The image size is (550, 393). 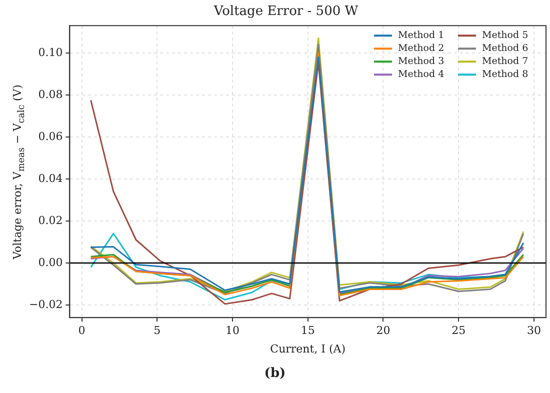 I want to click on x-tick-label: 10, so click(x=232, y=331).